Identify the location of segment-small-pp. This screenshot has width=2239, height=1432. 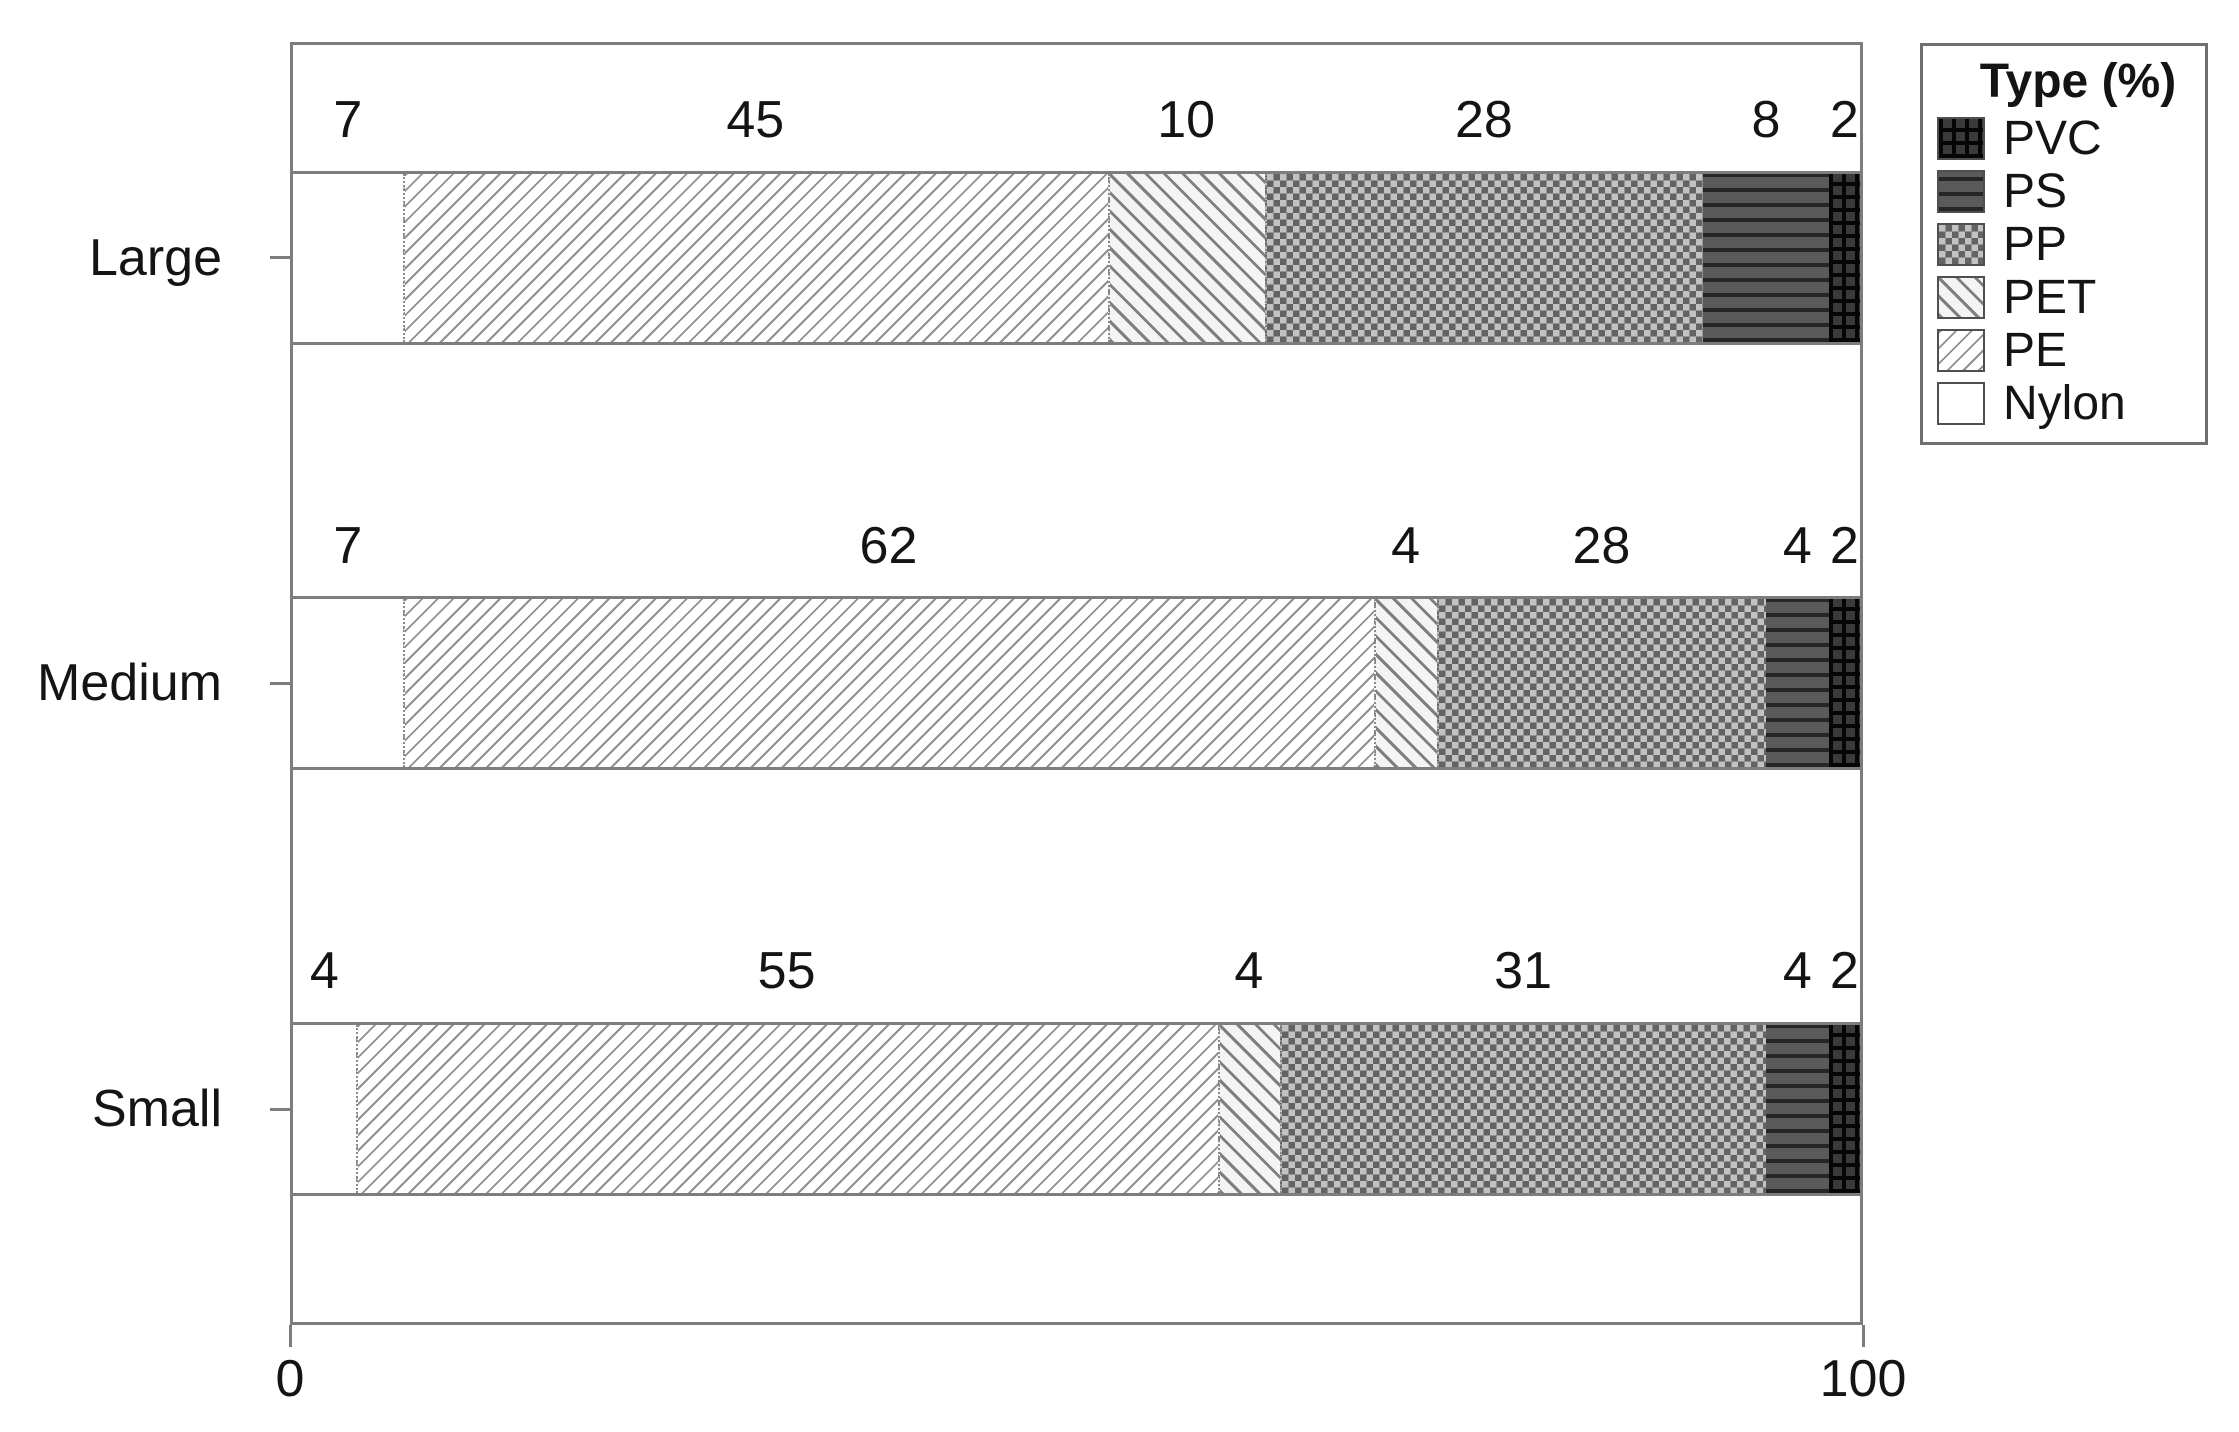
(1523, 1109).